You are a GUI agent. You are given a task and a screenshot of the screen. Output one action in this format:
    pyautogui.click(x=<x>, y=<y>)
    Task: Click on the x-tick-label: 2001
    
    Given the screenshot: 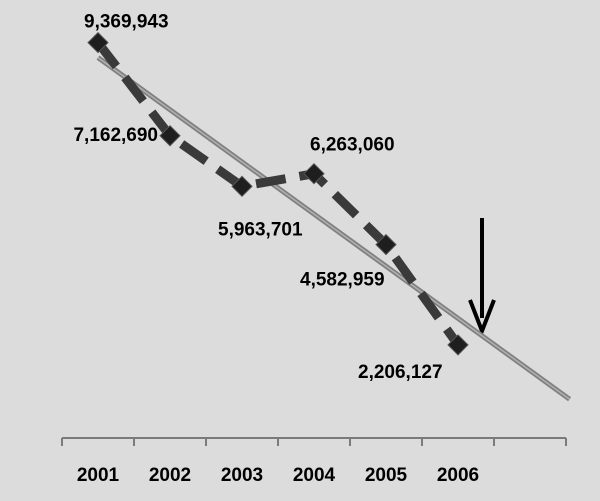 What is the action you would take?
    pyautogui.click(x=98, y=475)
    